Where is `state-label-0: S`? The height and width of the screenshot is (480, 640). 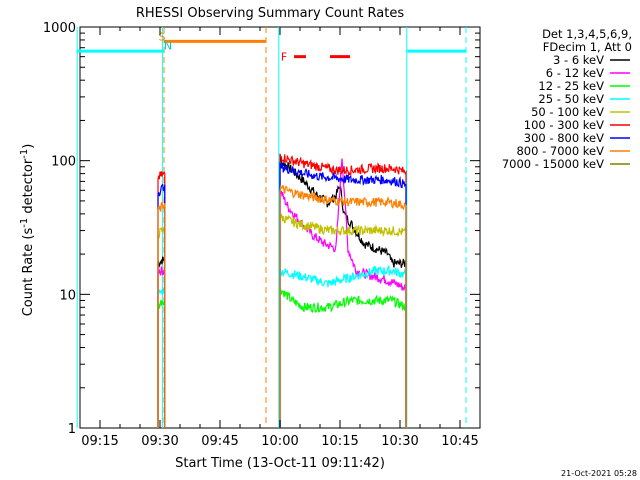
state-label-0: S is located at coordinates (162, 36).